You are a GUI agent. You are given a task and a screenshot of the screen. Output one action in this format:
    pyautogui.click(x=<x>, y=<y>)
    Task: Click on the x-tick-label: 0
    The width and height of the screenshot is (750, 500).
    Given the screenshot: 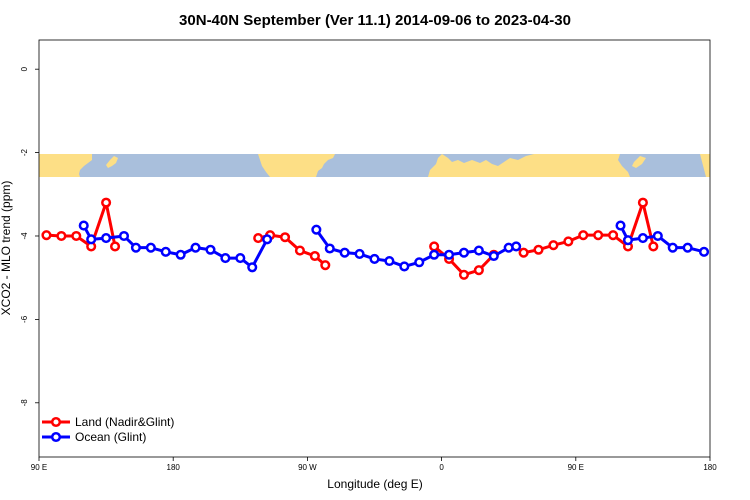 What is the action you would take?
    pyautogui.click(x=441, y=467)
    